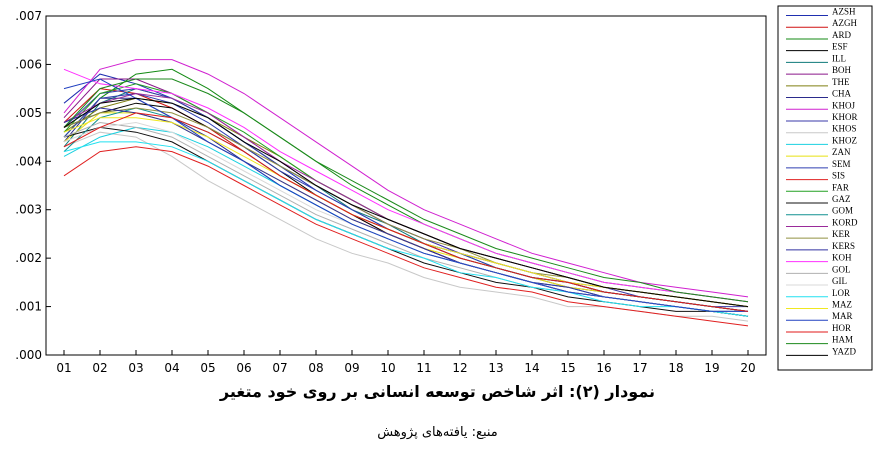  I want to click on x-tick-label: 06, so click(243, 368).